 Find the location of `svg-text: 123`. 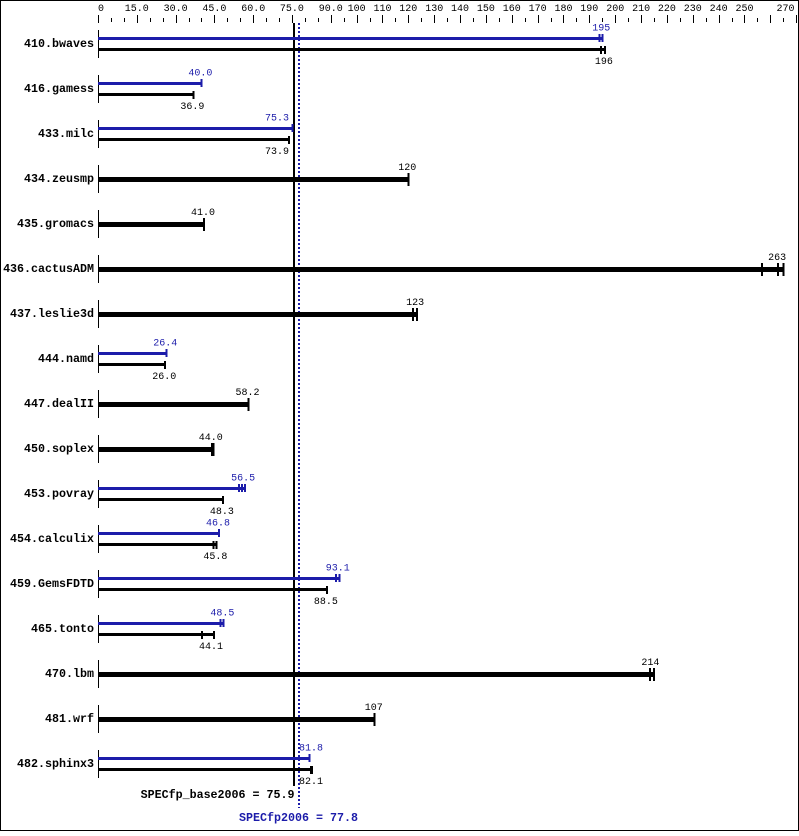

svg-text: 123 is located at coordinates (415, 303).